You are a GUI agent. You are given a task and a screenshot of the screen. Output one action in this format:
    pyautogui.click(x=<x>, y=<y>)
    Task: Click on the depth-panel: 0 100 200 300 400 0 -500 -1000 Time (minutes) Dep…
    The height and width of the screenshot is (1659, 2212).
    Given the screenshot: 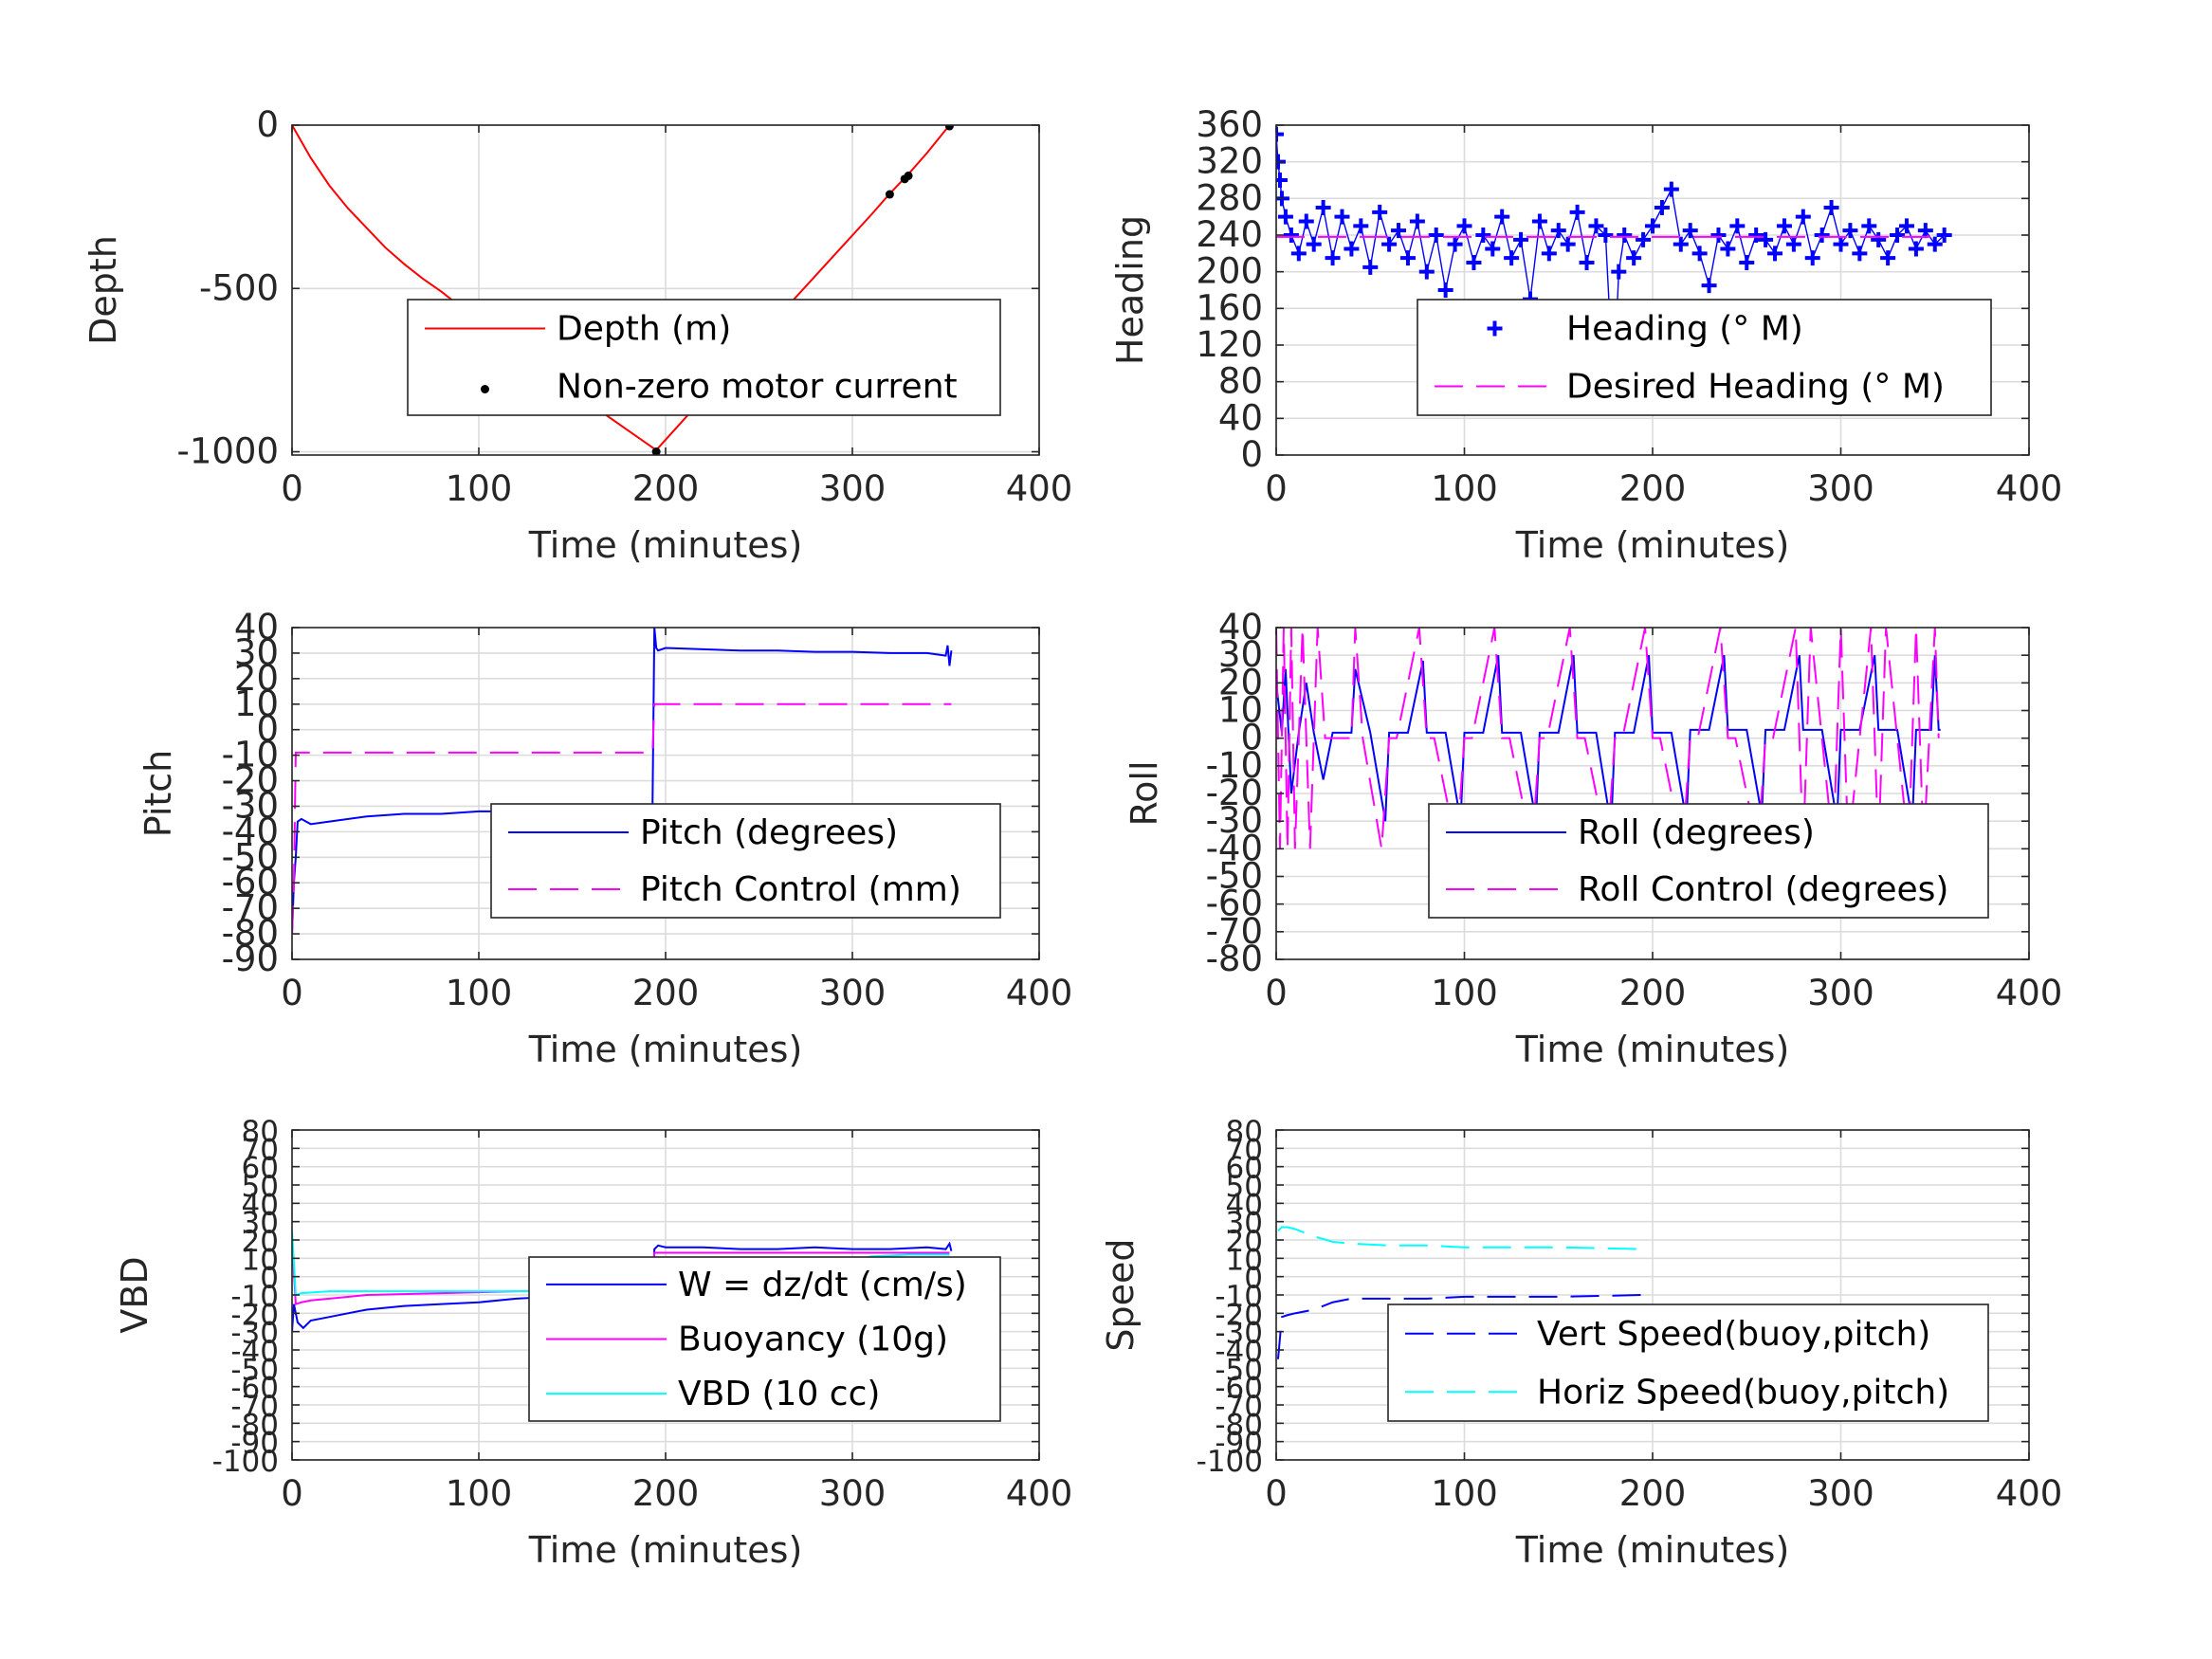 What is the action you would take?
    pyautogui.click(x=577, y=335)
    